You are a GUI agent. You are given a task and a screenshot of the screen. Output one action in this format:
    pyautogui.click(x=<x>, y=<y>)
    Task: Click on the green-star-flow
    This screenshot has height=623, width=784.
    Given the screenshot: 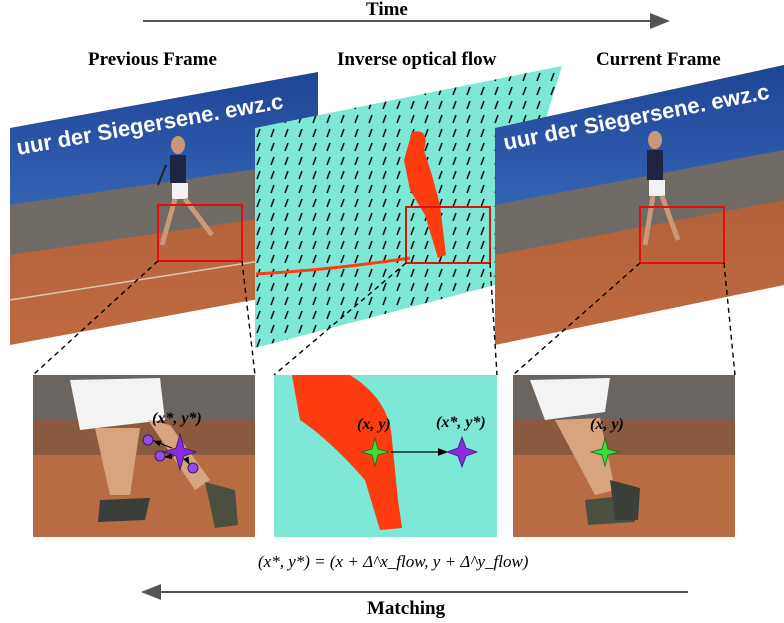 What is the action you would take?
    pyautogui.click(x=375, y=452)
    